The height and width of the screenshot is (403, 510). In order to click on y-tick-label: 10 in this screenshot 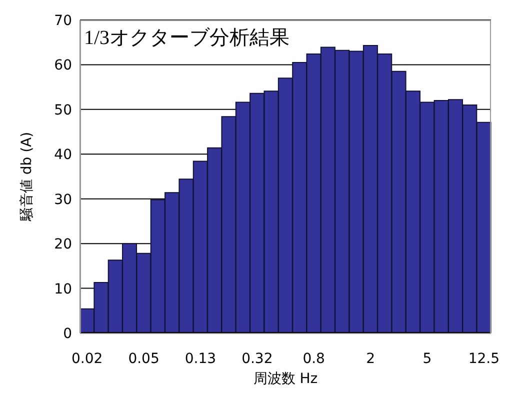, I will do `click(63, 289)`.